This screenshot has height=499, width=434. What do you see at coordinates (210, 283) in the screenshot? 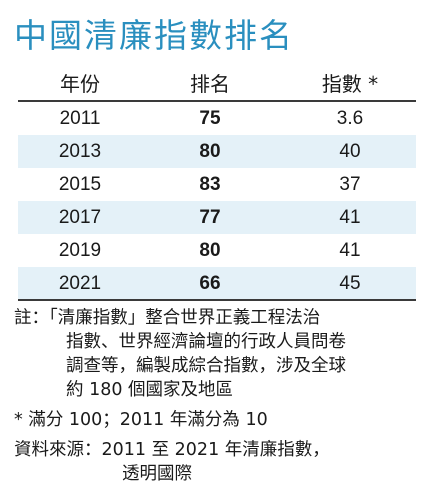
I see `cell-rank: 66` at bounding box center [210, 283].